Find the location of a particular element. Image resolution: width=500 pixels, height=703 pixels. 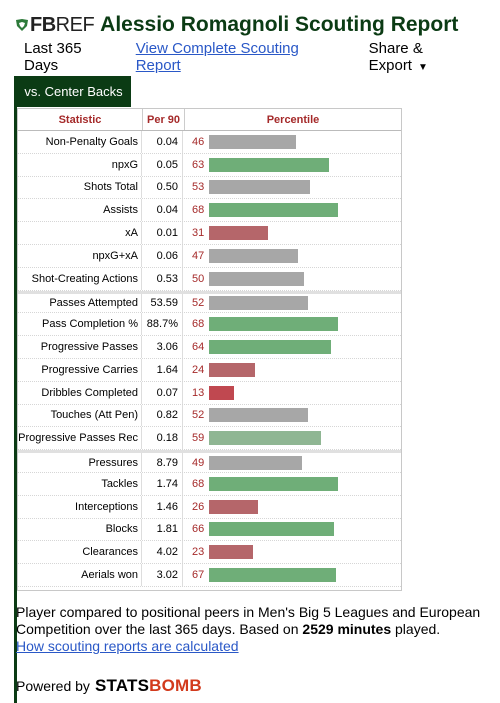

percentile-cell: 49 is located at coordinates (292, 462).